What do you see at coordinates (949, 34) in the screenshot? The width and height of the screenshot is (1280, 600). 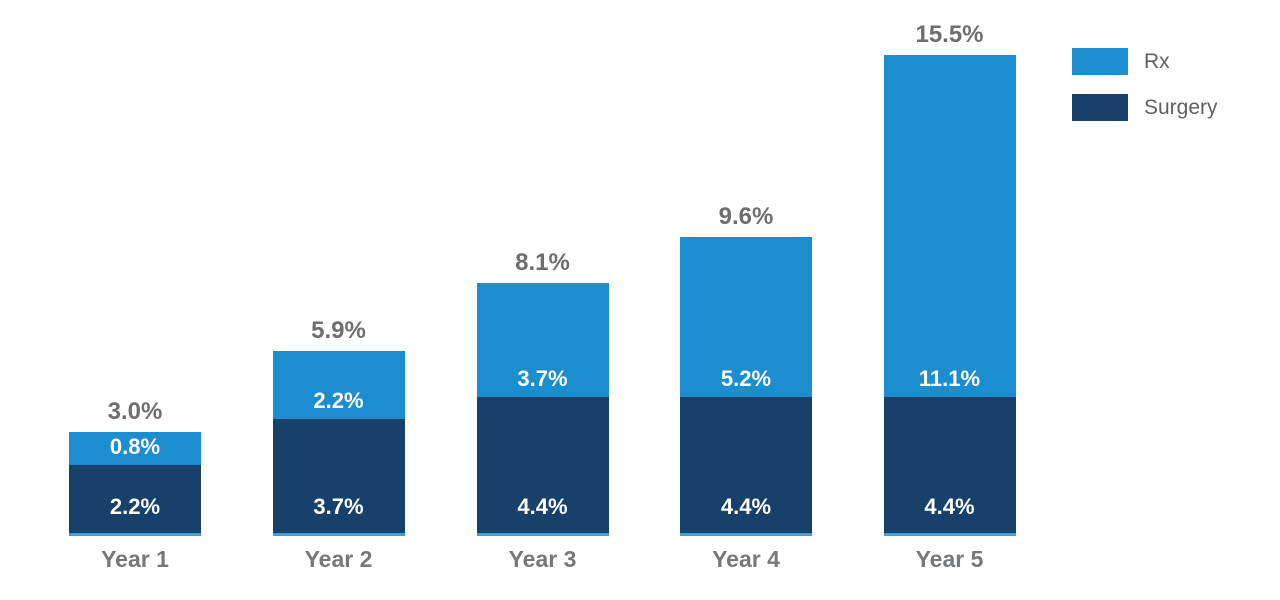 I see `total-label: 15.5%` at bounding box center [949, 34].